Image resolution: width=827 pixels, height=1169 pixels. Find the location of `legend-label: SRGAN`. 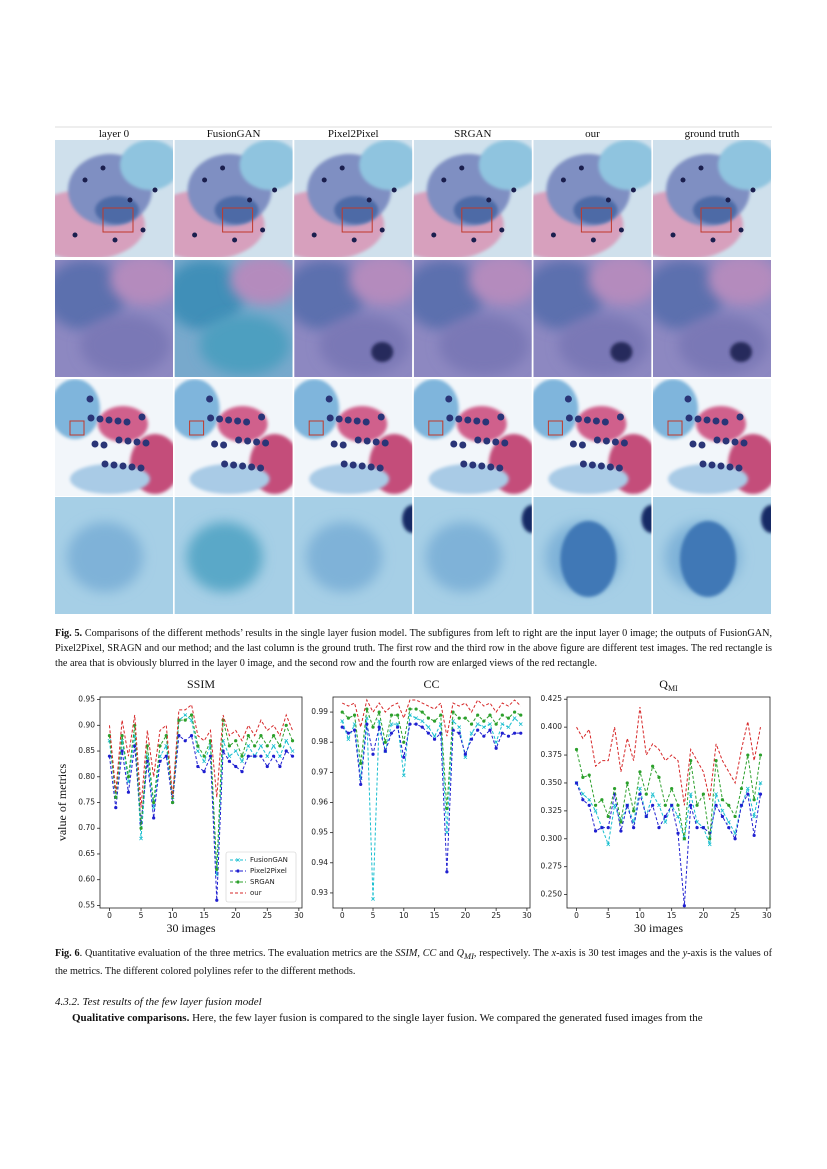

legend-label: SRGAN is located at coordinates (262, 882).